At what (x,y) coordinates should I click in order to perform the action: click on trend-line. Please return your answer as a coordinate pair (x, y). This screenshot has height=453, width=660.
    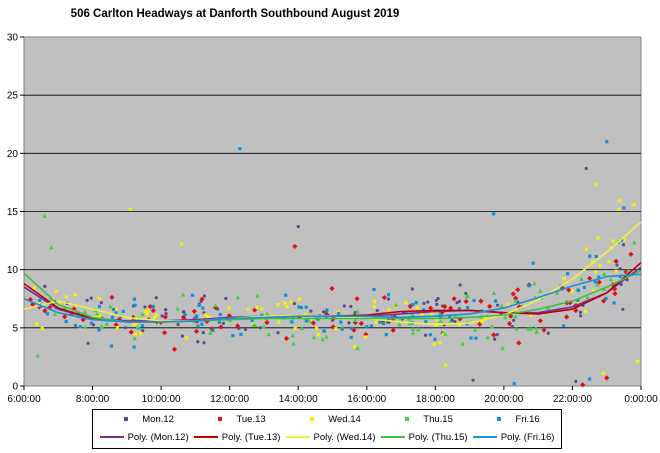
    Looking at the image, I should click on (332, 298).